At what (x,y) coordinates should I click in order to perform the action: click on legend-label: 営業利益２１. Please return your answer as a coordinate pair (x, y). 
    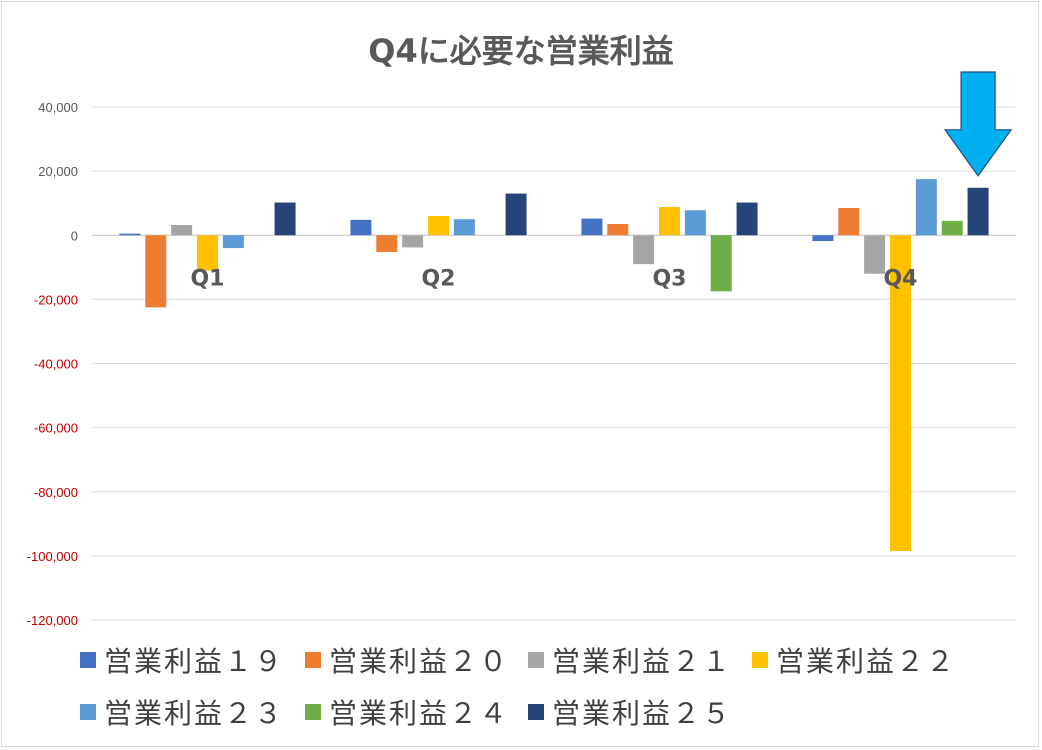
    Looking at the image, I should click on (642, 661).